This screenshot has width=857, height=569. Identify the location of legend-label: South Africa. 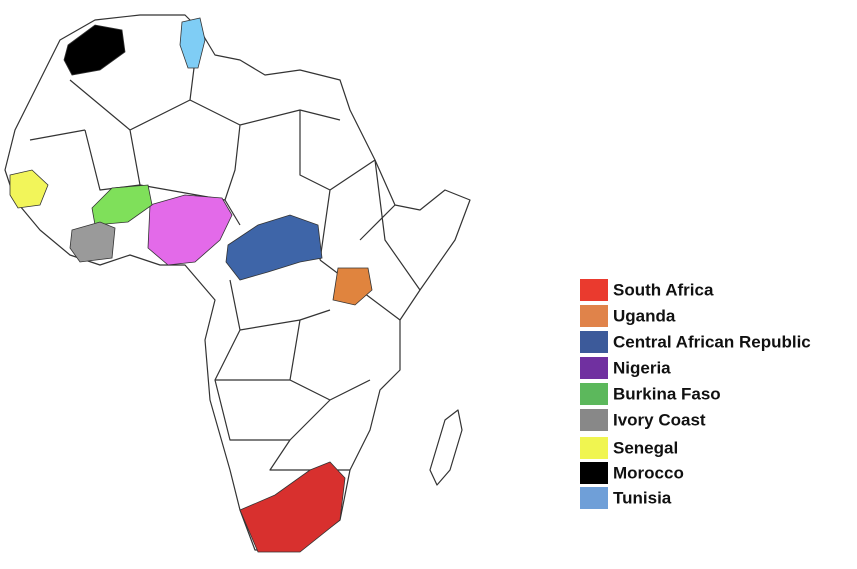
(663, 289).